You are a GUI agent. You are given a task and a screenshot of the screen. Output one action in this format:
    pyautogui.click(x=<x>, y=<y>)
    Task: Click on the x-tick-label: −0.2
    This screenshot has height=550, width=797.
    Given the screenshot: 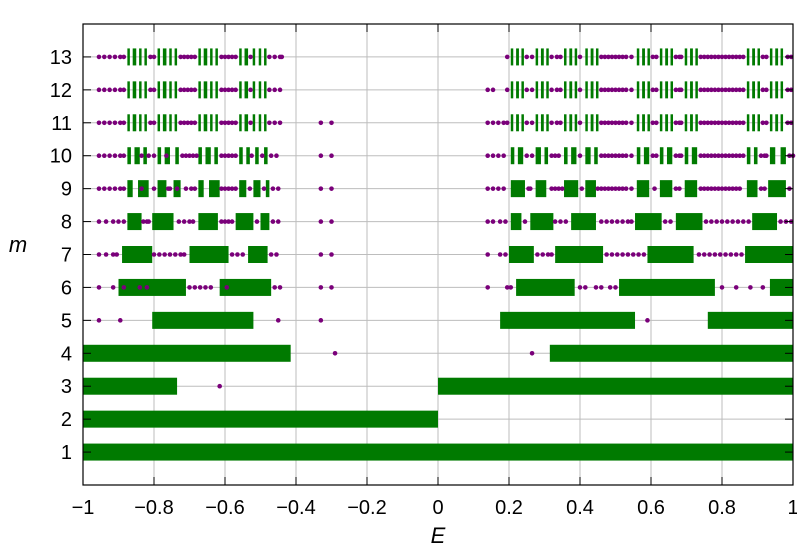 What is the action you would take?
    pyautogui.click(x=366, y=508)
    